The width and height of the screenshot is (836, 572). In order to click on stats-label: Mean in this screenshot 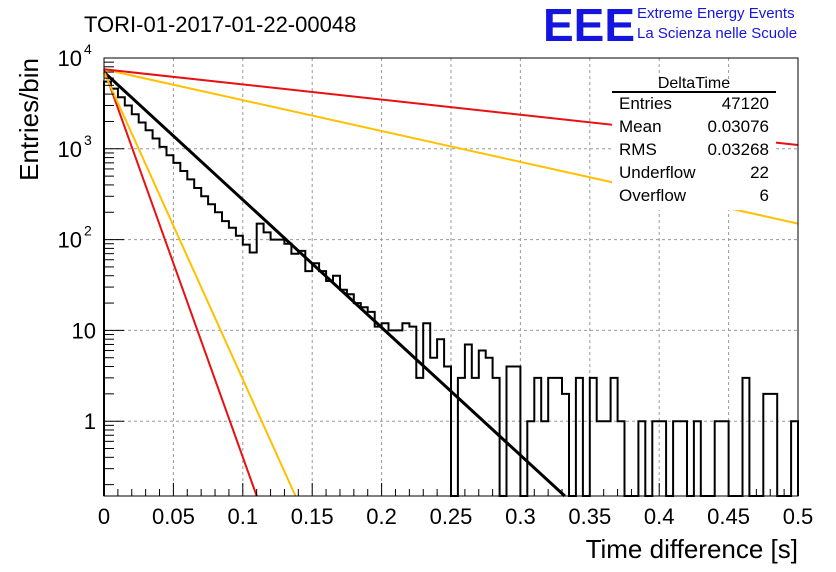, I will do `click(640, 126)`.